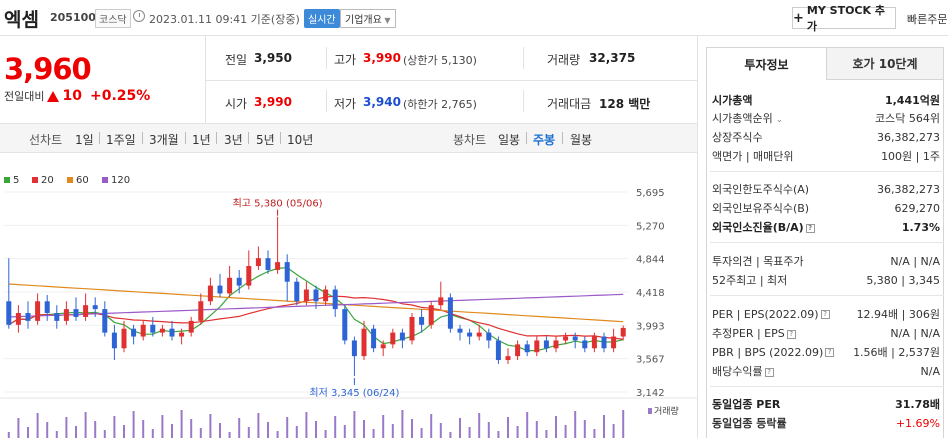 The image size is (948, 438). Describe the element at coordinates (737, 371) in the screenshot. I see `dividend-label: 배당수익률` at that location.